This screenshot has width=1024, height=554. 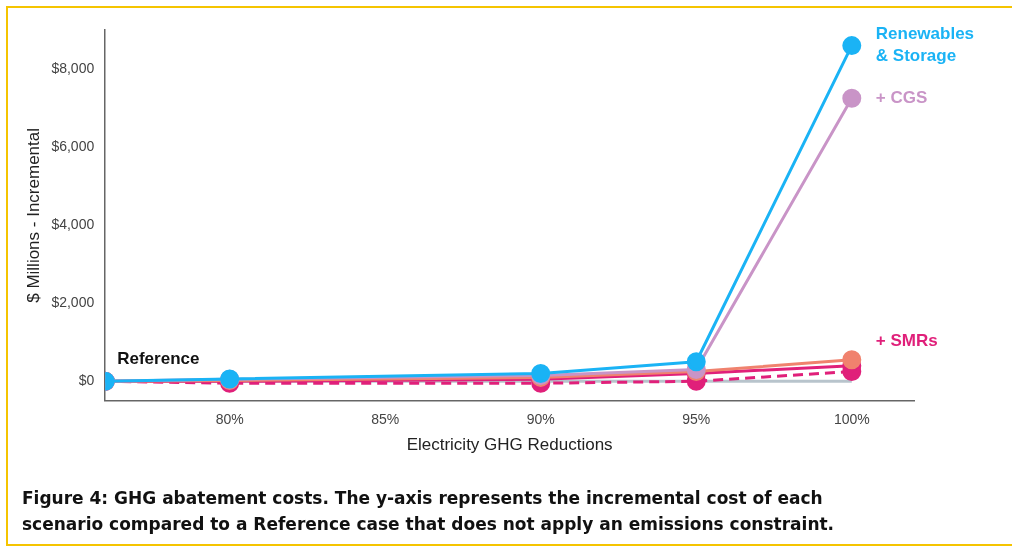 What do you see at coordinates (901, 97) in the screenshot?
I see `series-label: + CGS` at bounding box center [901, 97].